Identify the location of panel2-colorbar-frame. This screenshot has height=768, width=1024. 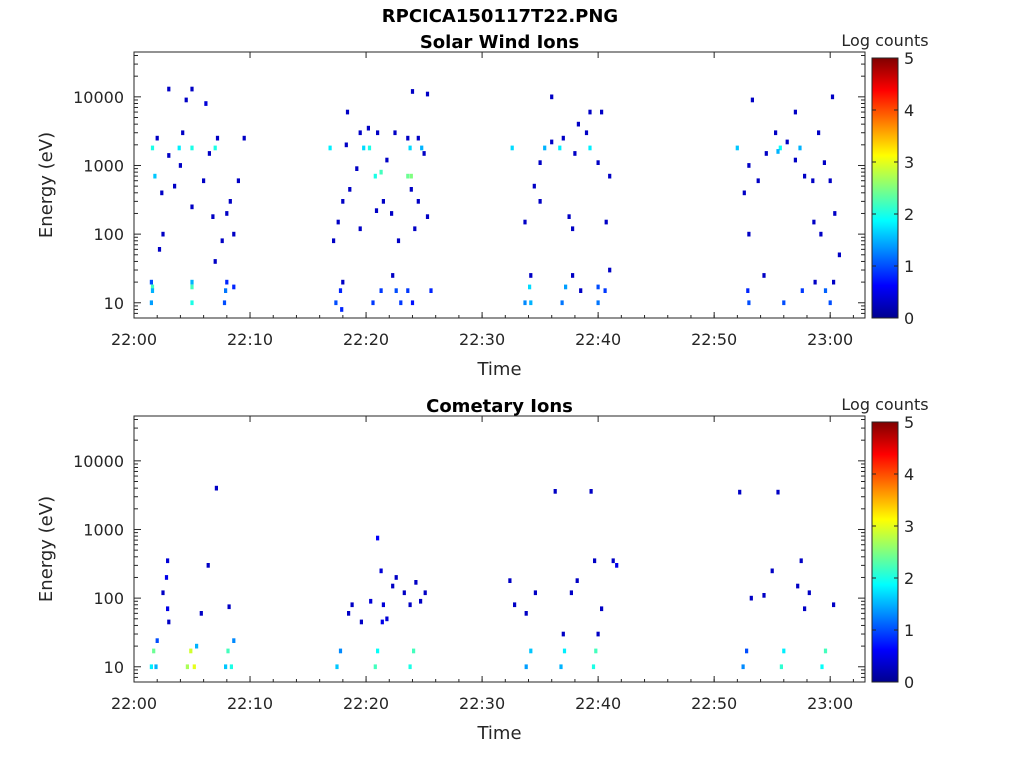
(885, 552).